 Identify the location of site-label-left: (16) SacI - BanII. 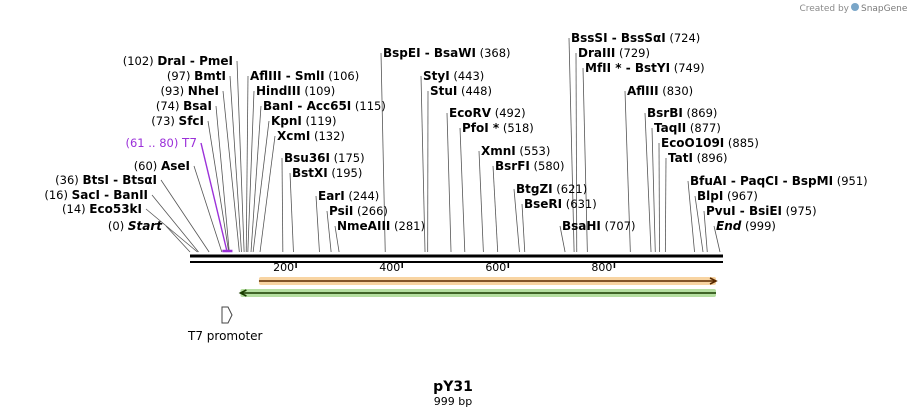
(96, 195).